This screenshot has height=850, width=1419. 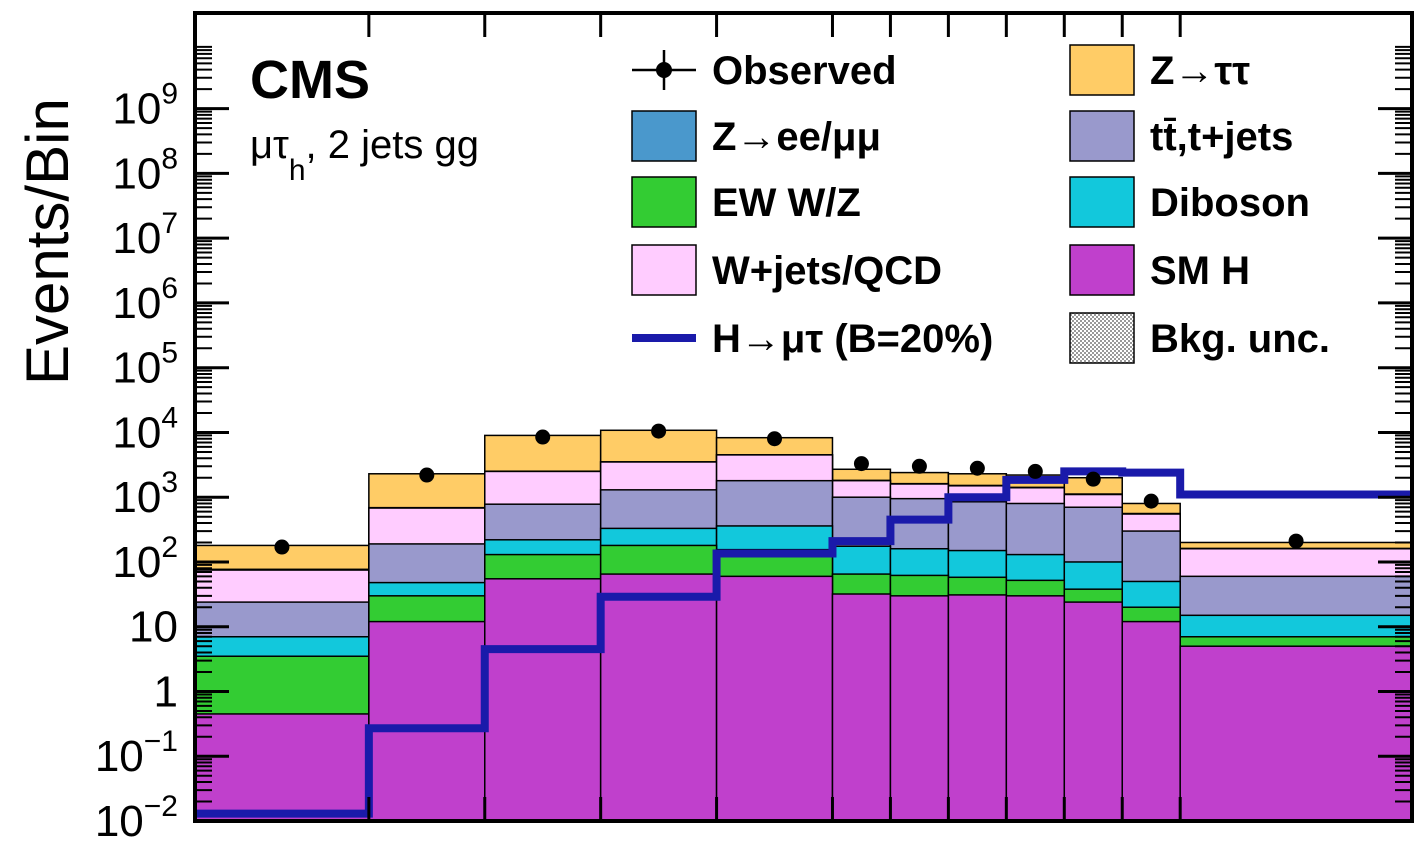 I want to click on y-tick-label-7: 10⁵, so click(x=145, y=365).